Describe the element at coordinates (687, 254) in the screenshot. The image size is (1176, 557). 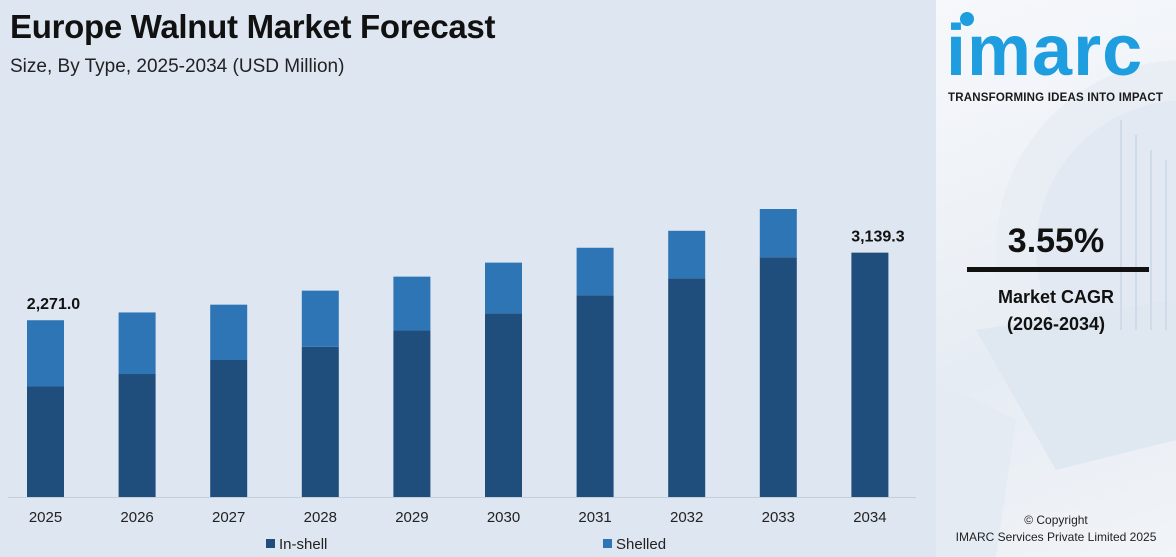
I see `bar-shelled-2032` at that location.